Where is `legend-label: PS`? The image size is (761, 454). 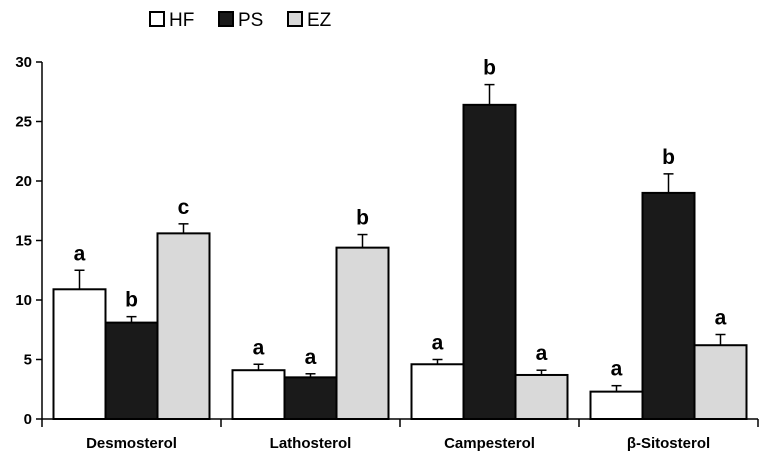 legend-label: PS is located at coordinates (250, 20).